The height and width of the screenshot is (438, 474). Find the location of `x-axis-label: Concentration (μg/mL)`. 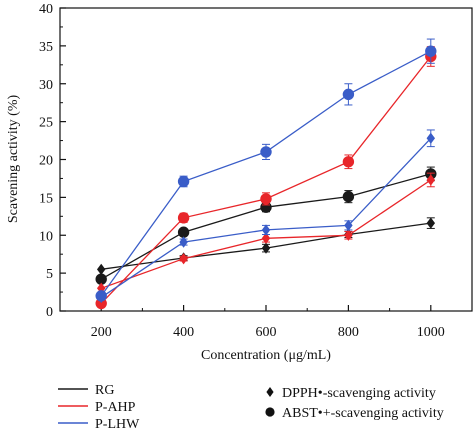

x-axis-label: Concentration (μg/mL) is located at coordinates (266, 355).